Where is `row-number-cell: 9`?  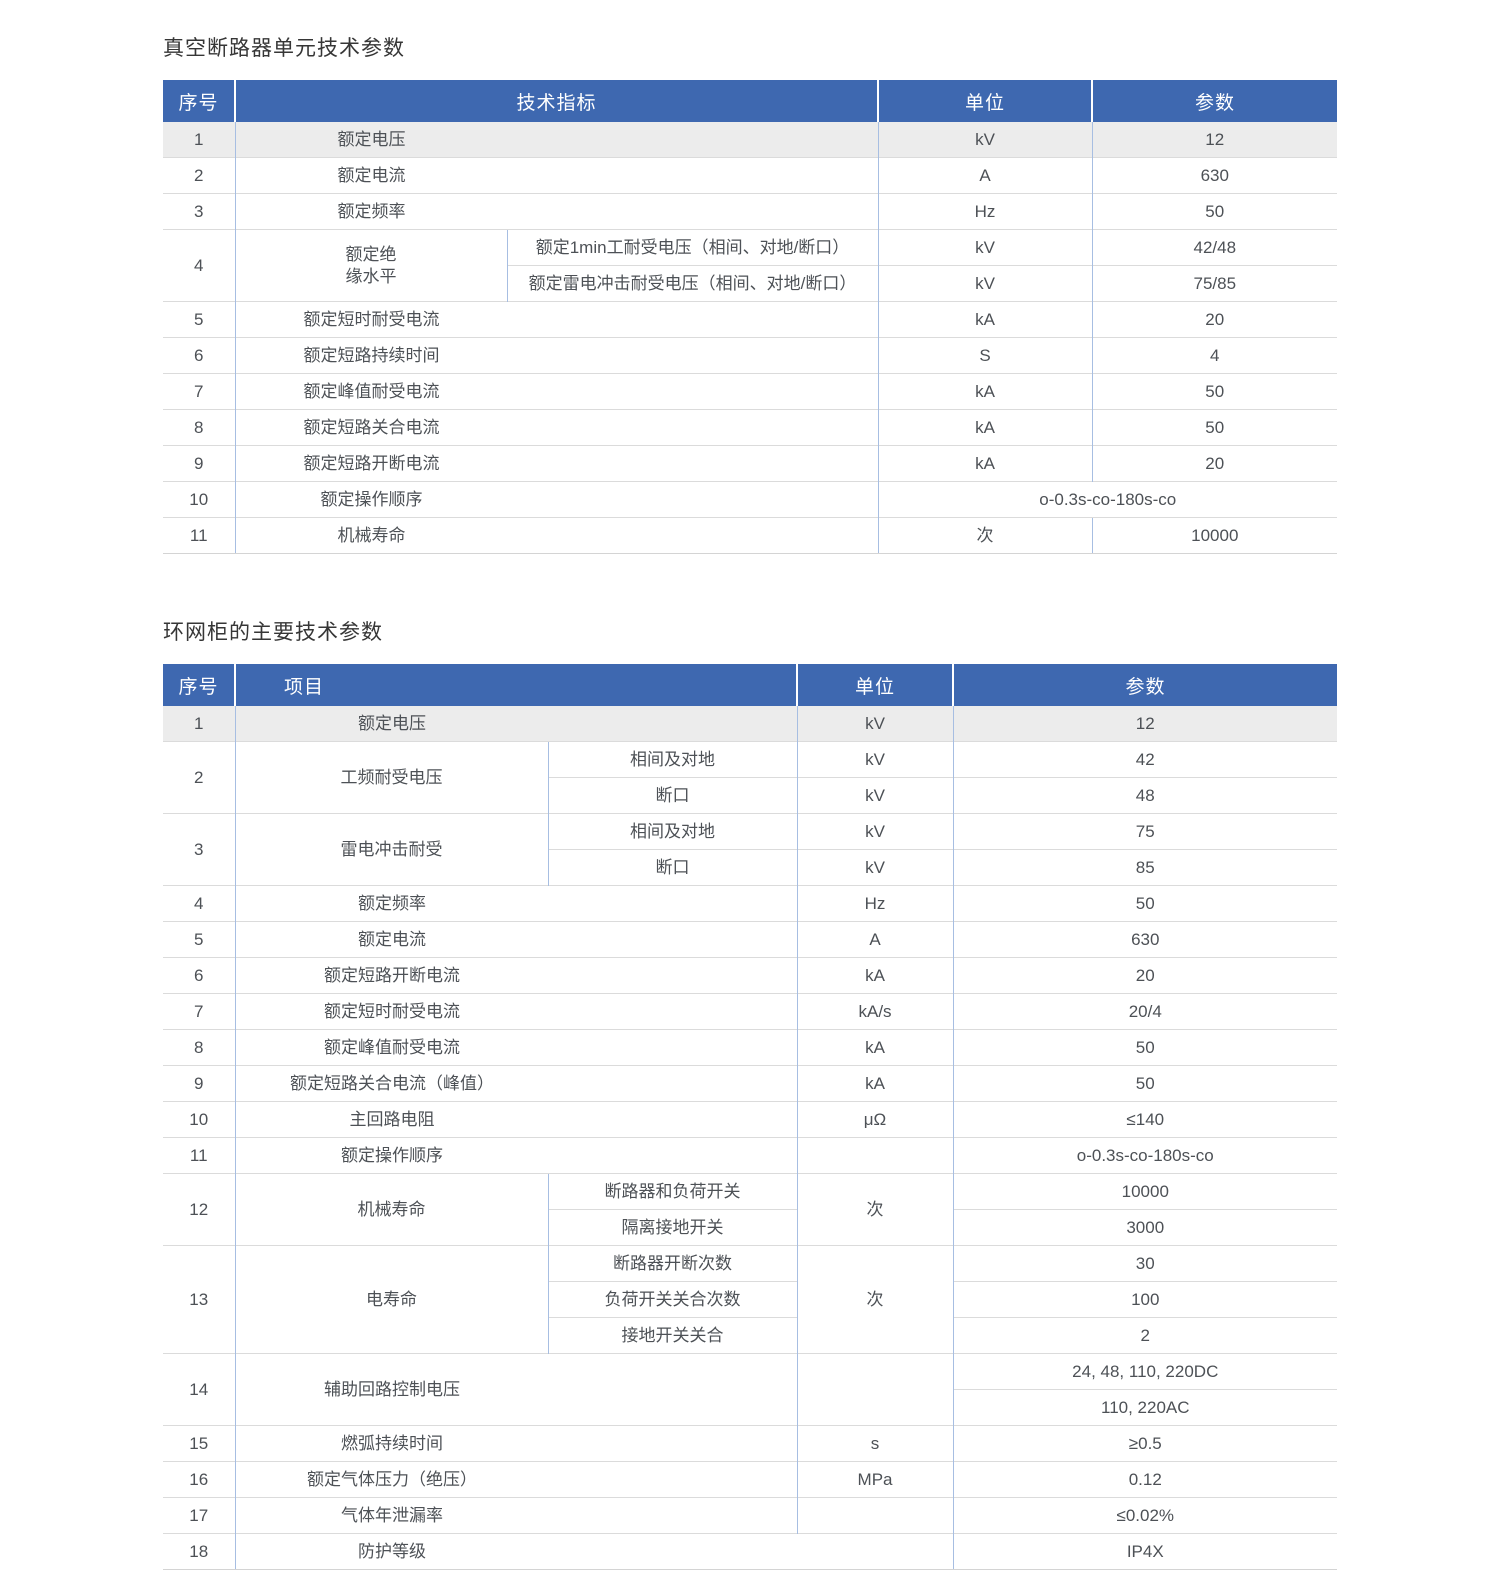
row-number-cell: 9 is located at coordinates (199, 1083).